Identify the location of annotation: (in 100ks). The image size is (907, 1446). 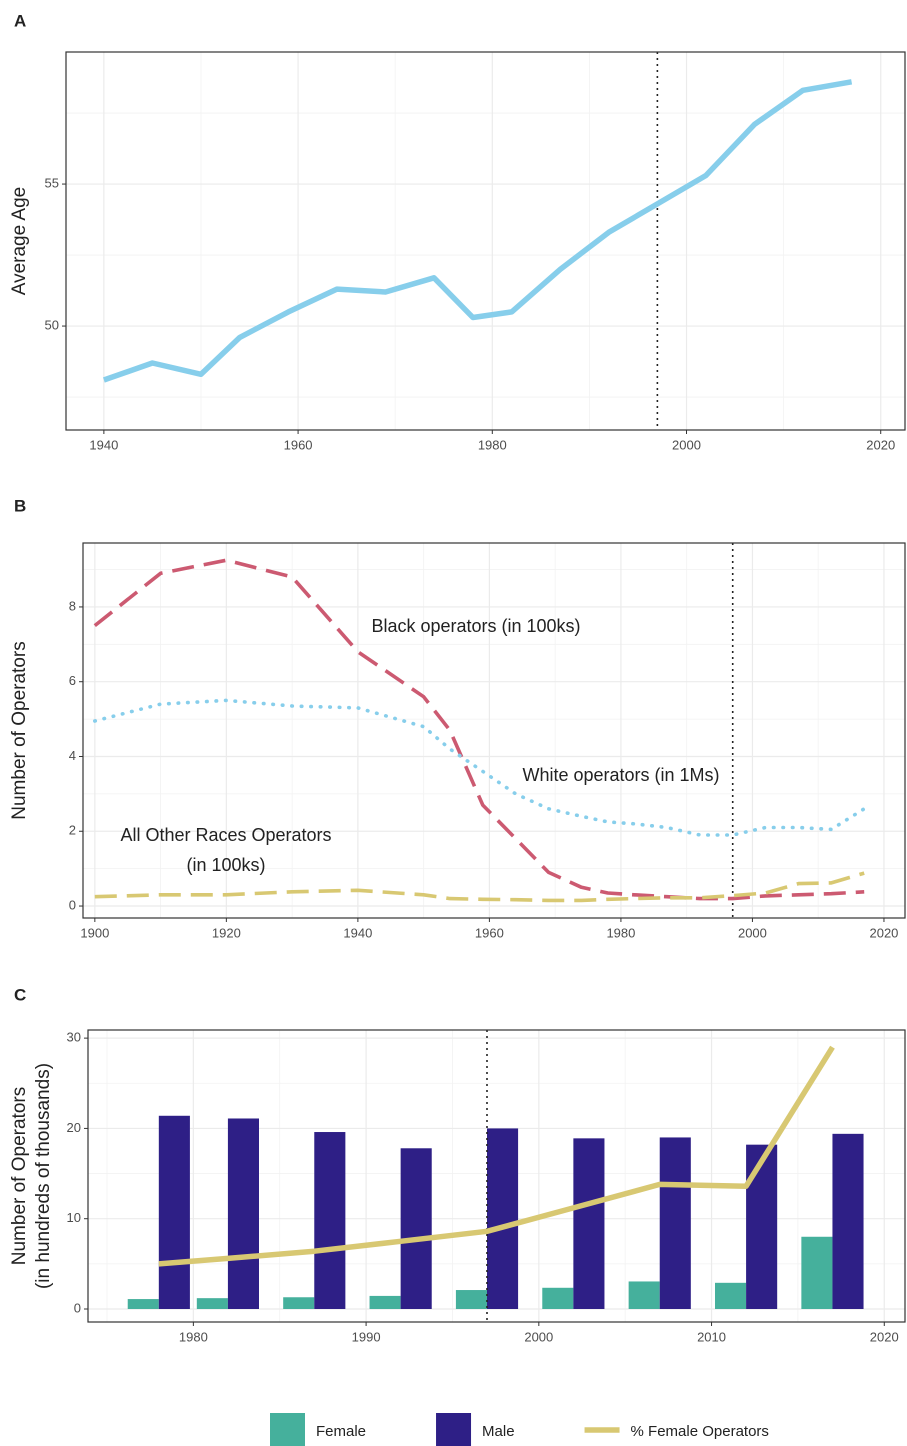
(225, 865).